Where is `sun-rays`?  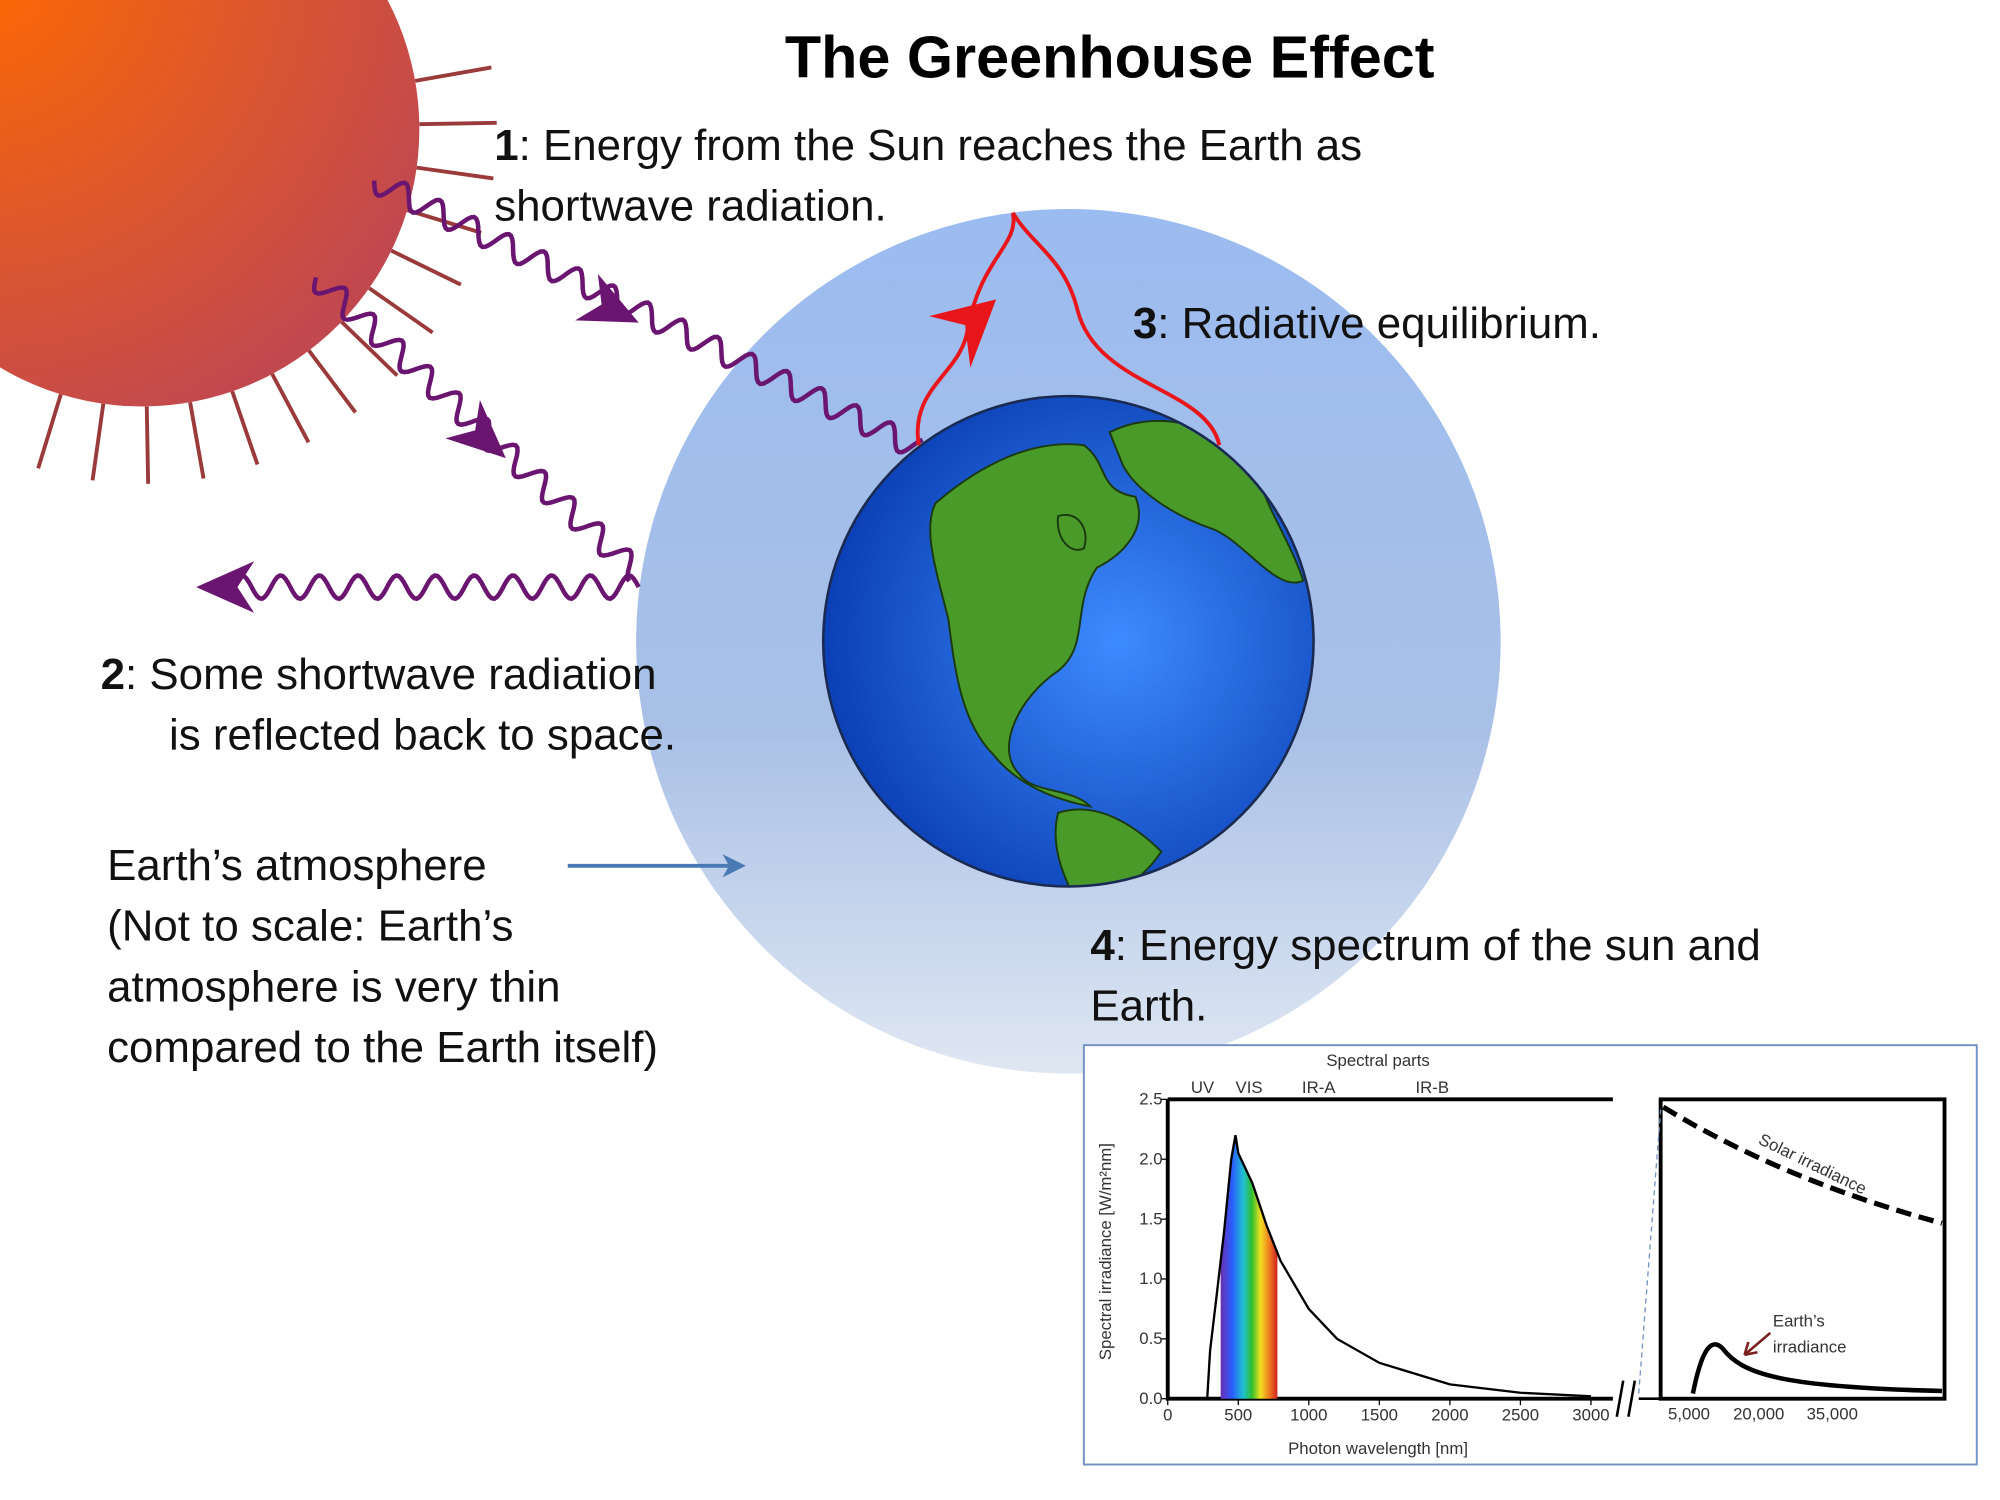
sun-rays is located at coordinates (266, 274).